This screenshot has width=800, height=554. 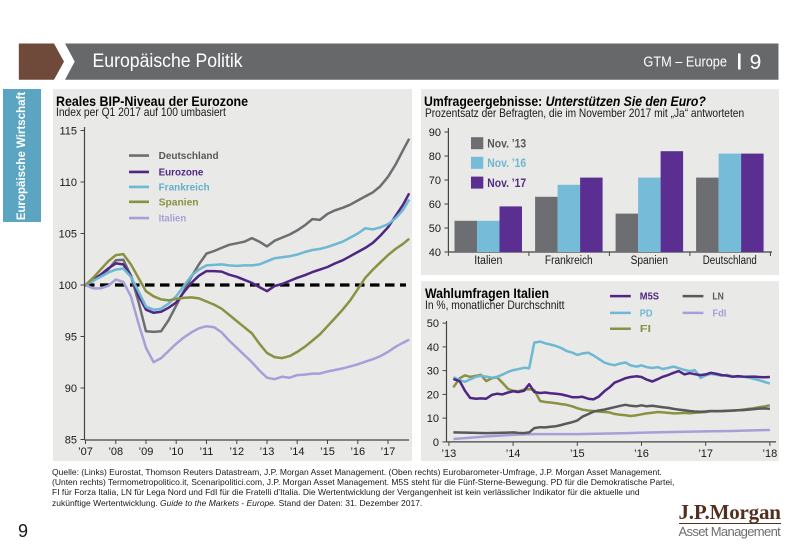 What do you see at coordinates (506, 183) in the screenshot?
I see `svg-text: Nov. ’17` at bounding box center [506, 183].